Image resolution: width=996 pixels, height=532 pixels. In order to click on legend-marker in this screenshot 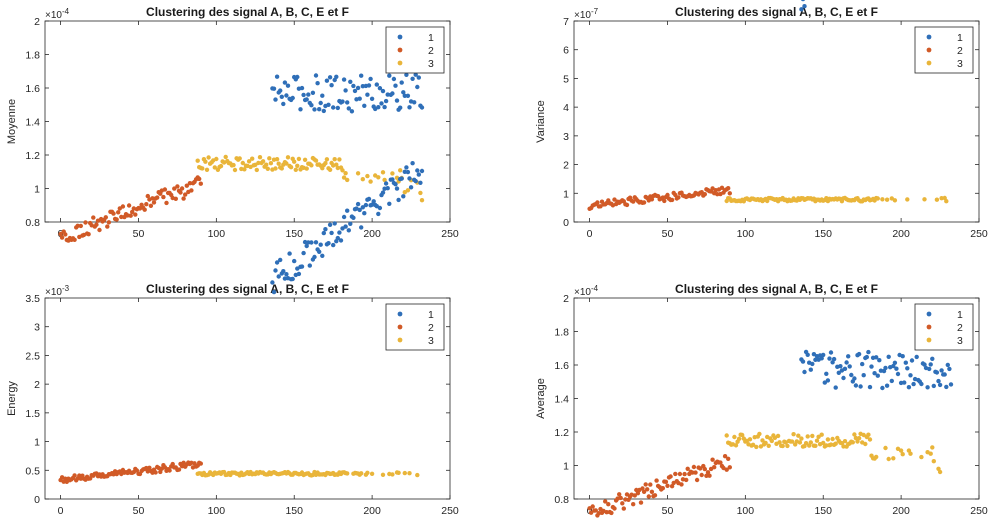, I will do `click(929, 314)`.